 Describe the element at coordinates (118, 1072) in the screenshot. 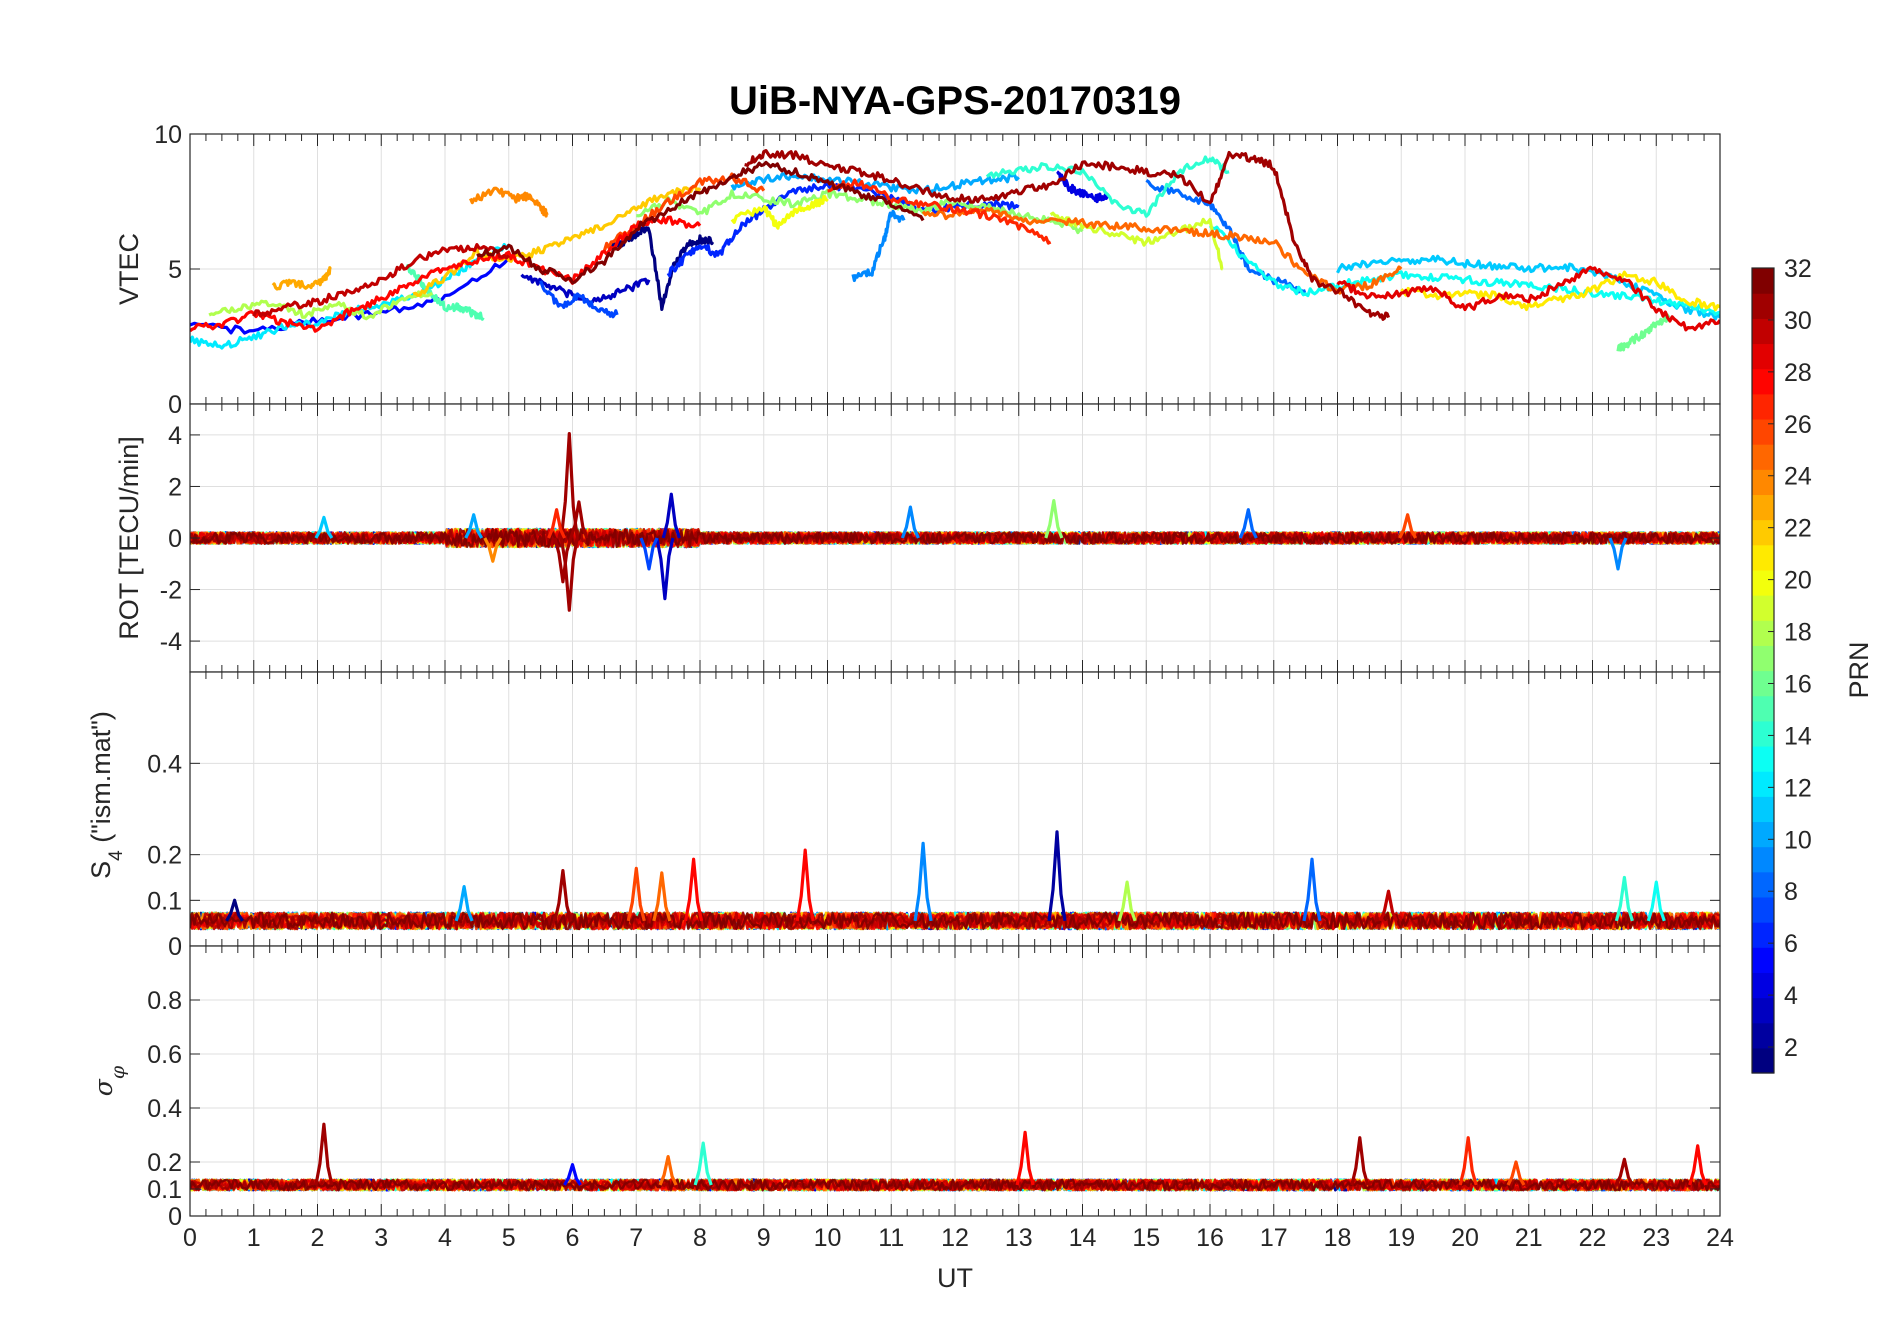

I see `sigma-ylabel-sub: φ` at that location.